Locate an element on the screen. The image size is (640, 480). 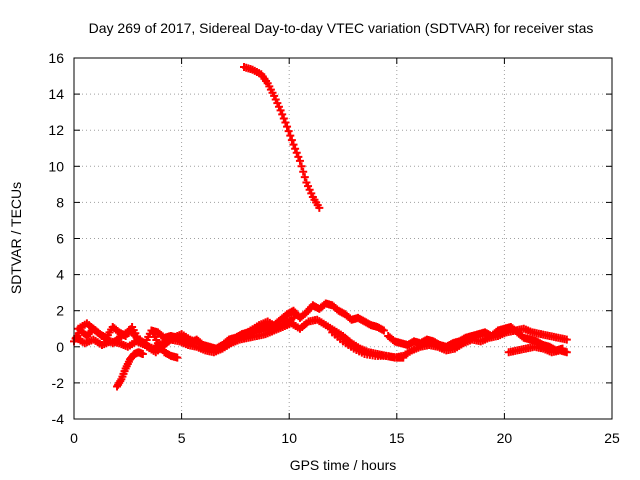
y-tick-label: 4 is located at coordinates (60, 275).